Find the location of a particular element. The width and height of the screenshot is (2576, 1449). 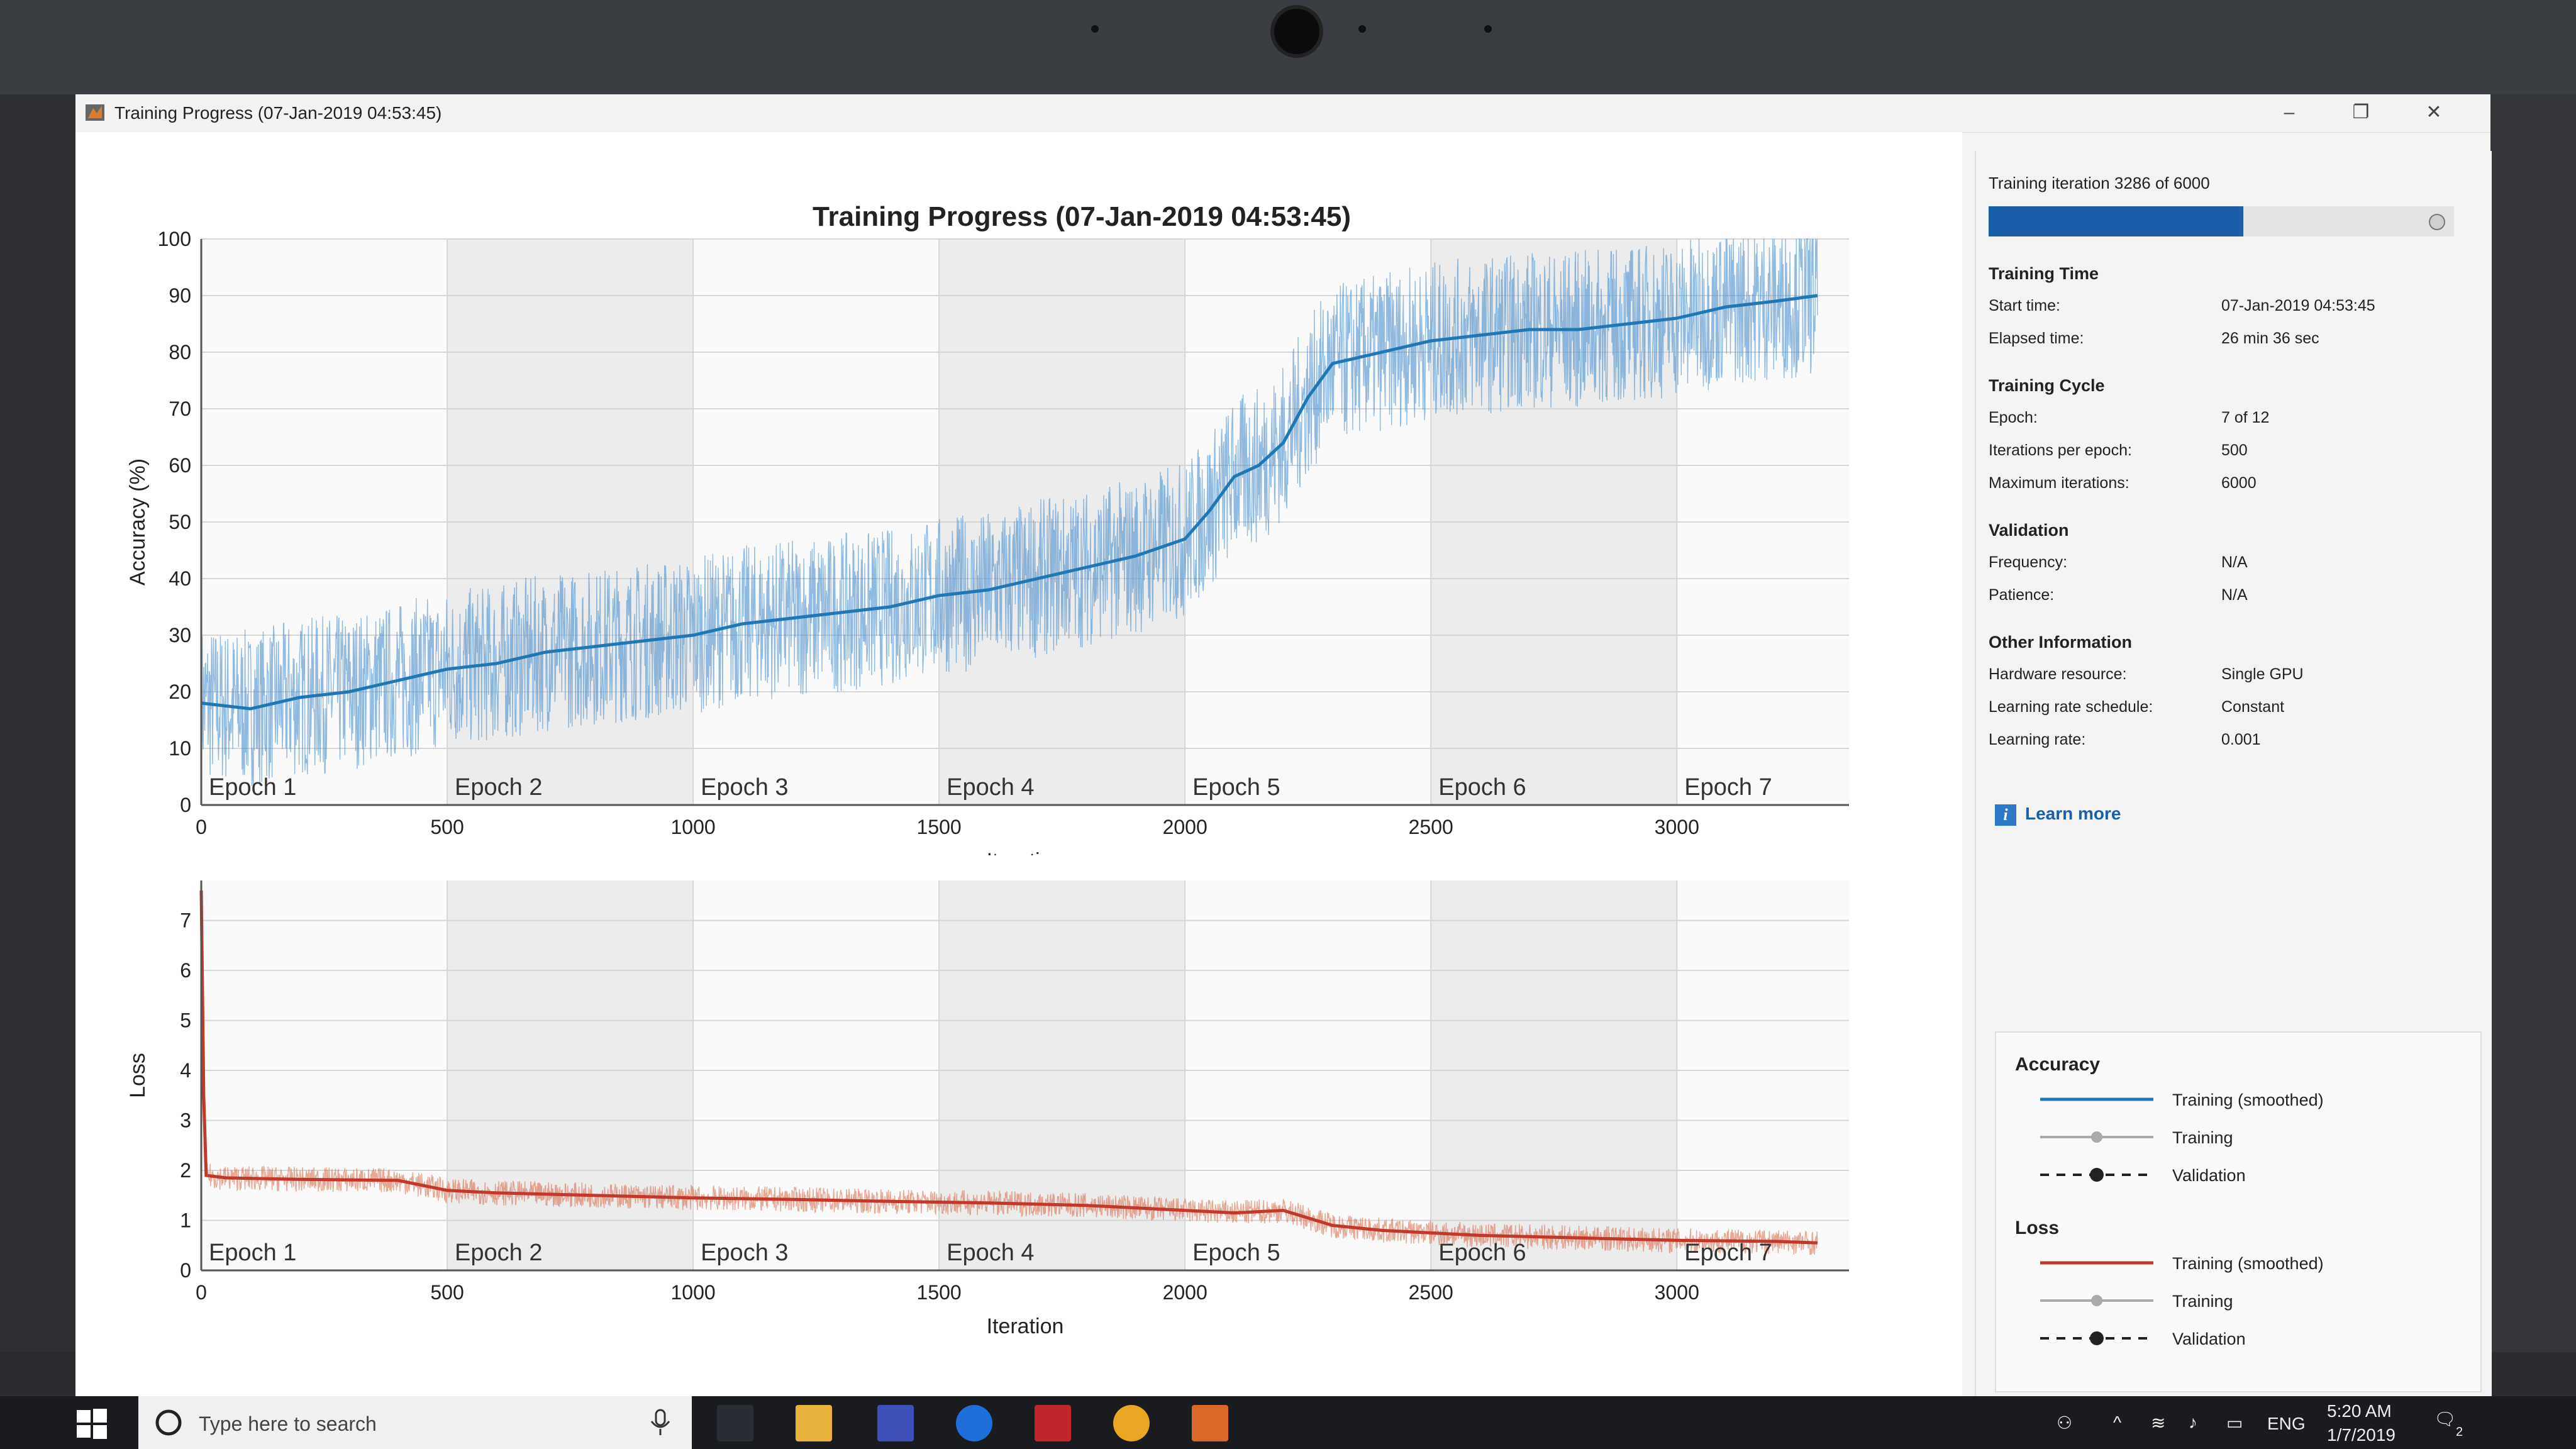

battery-icon: ▭ is located at coordinates (2234, 1423).